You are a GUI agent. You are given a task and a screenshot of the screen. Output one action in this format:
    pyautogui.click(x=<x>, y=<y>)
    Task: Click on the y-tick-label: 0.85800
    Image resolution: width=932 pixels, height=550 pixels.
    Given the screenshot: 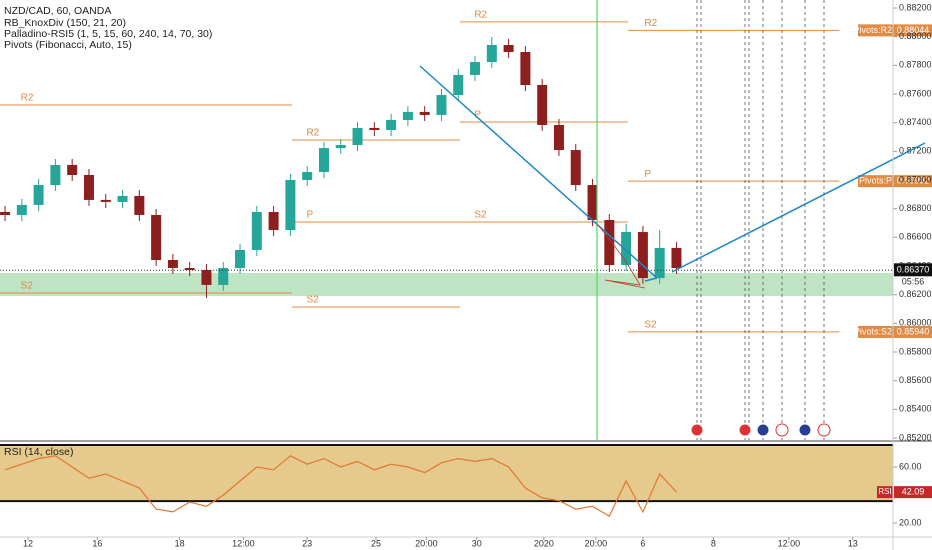 What is the action you would take?
    pyautogui.click(x=915, y=351)
    